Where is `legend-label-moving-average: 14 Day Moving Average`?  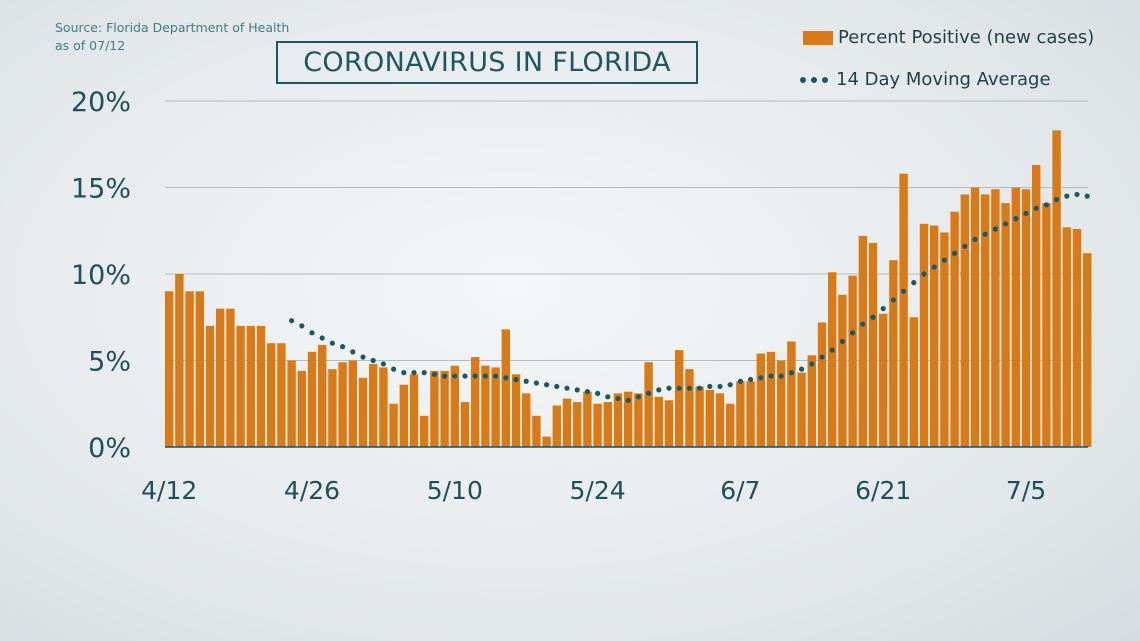 legend-label-moving-average: 14 Day Moving Average is located at coordinates (943, 79).